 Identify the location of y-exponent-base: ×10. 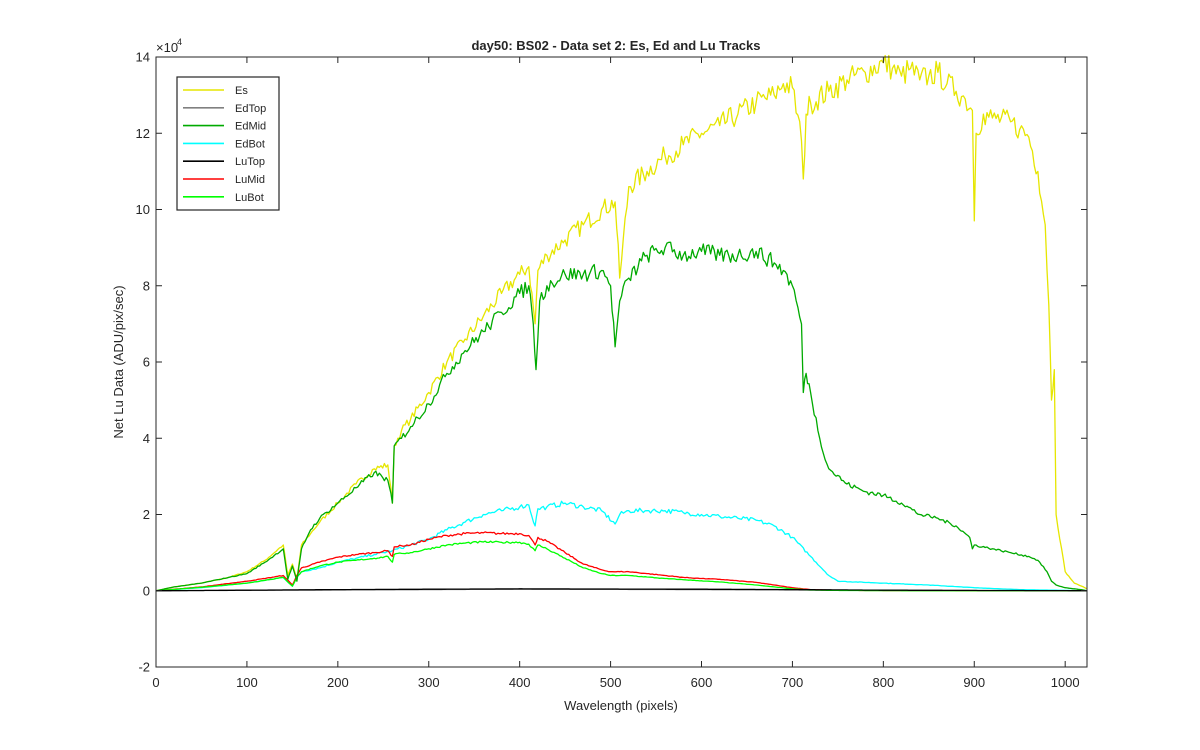
(167, 47).